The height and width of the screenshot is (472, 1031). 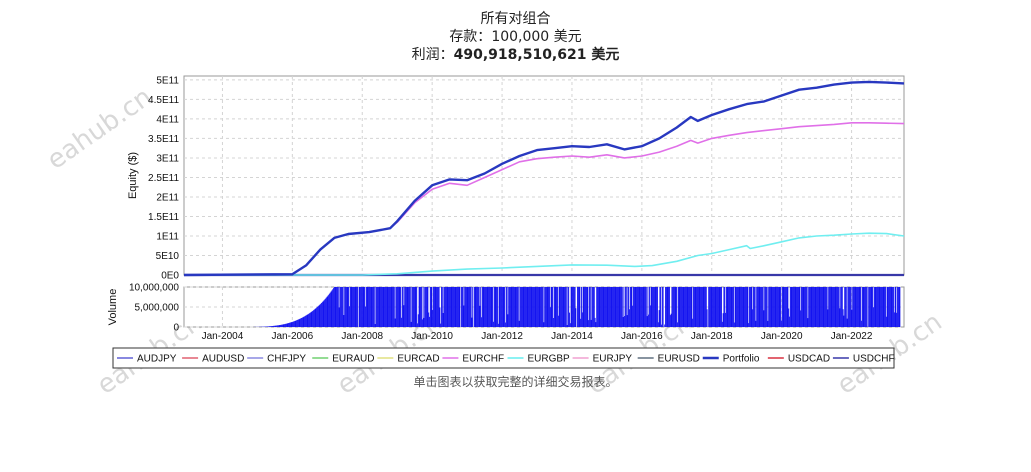 I want to click on x-tick-label: Jan-2022, so click(x=852, y=336).